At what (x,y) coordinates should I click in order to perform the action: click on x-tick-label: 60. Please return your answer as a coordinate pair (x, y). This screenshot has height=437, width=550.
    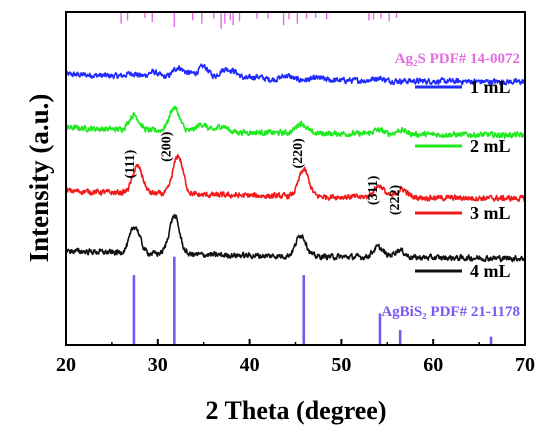
    Looking at the image, I should click on (433, 365).